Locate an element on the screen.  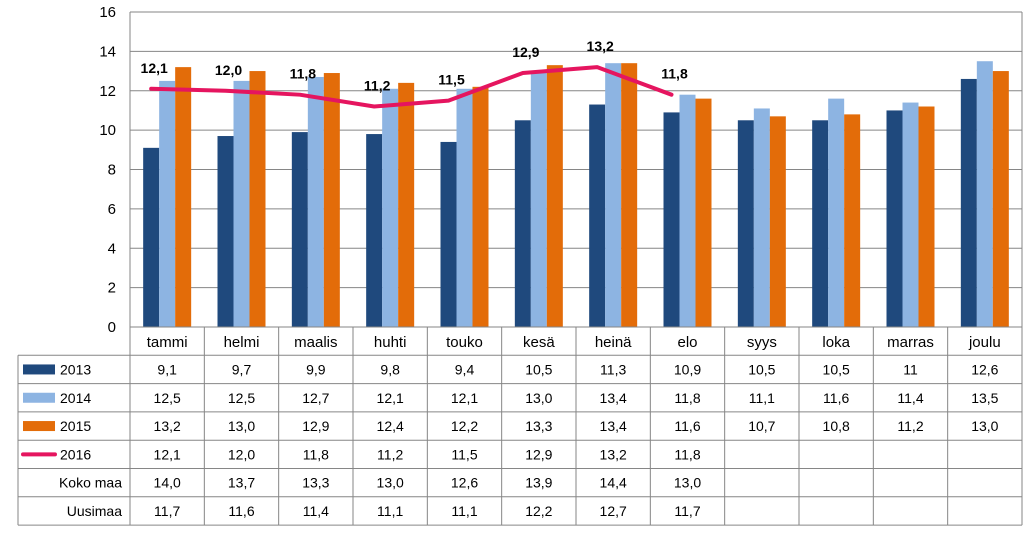
table-cell: 9,9 is located at coordinates (316, 369).